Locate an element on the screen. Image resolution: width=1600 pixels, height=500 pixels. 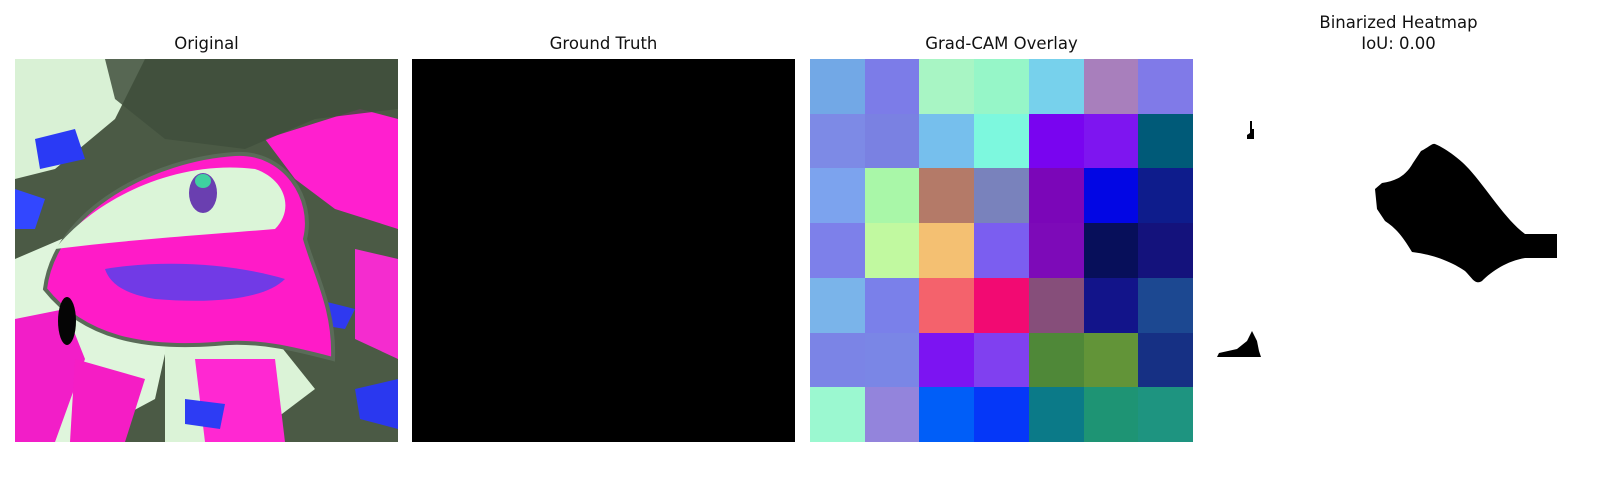
original-title: Original is located at coordinates (206, 43).